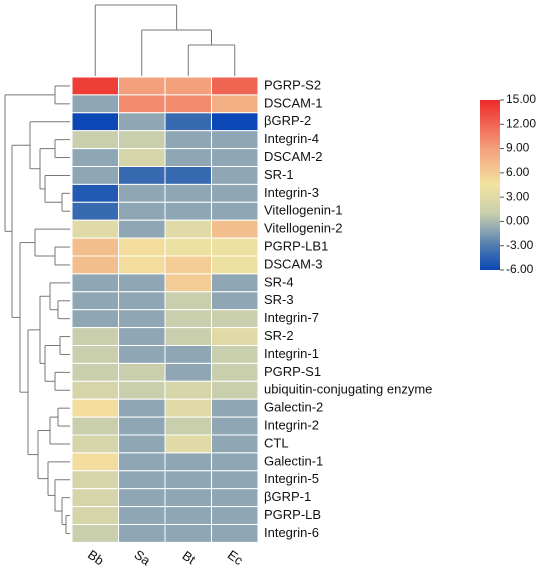  I want to click on row-label: SR-4, so click(279, 281).